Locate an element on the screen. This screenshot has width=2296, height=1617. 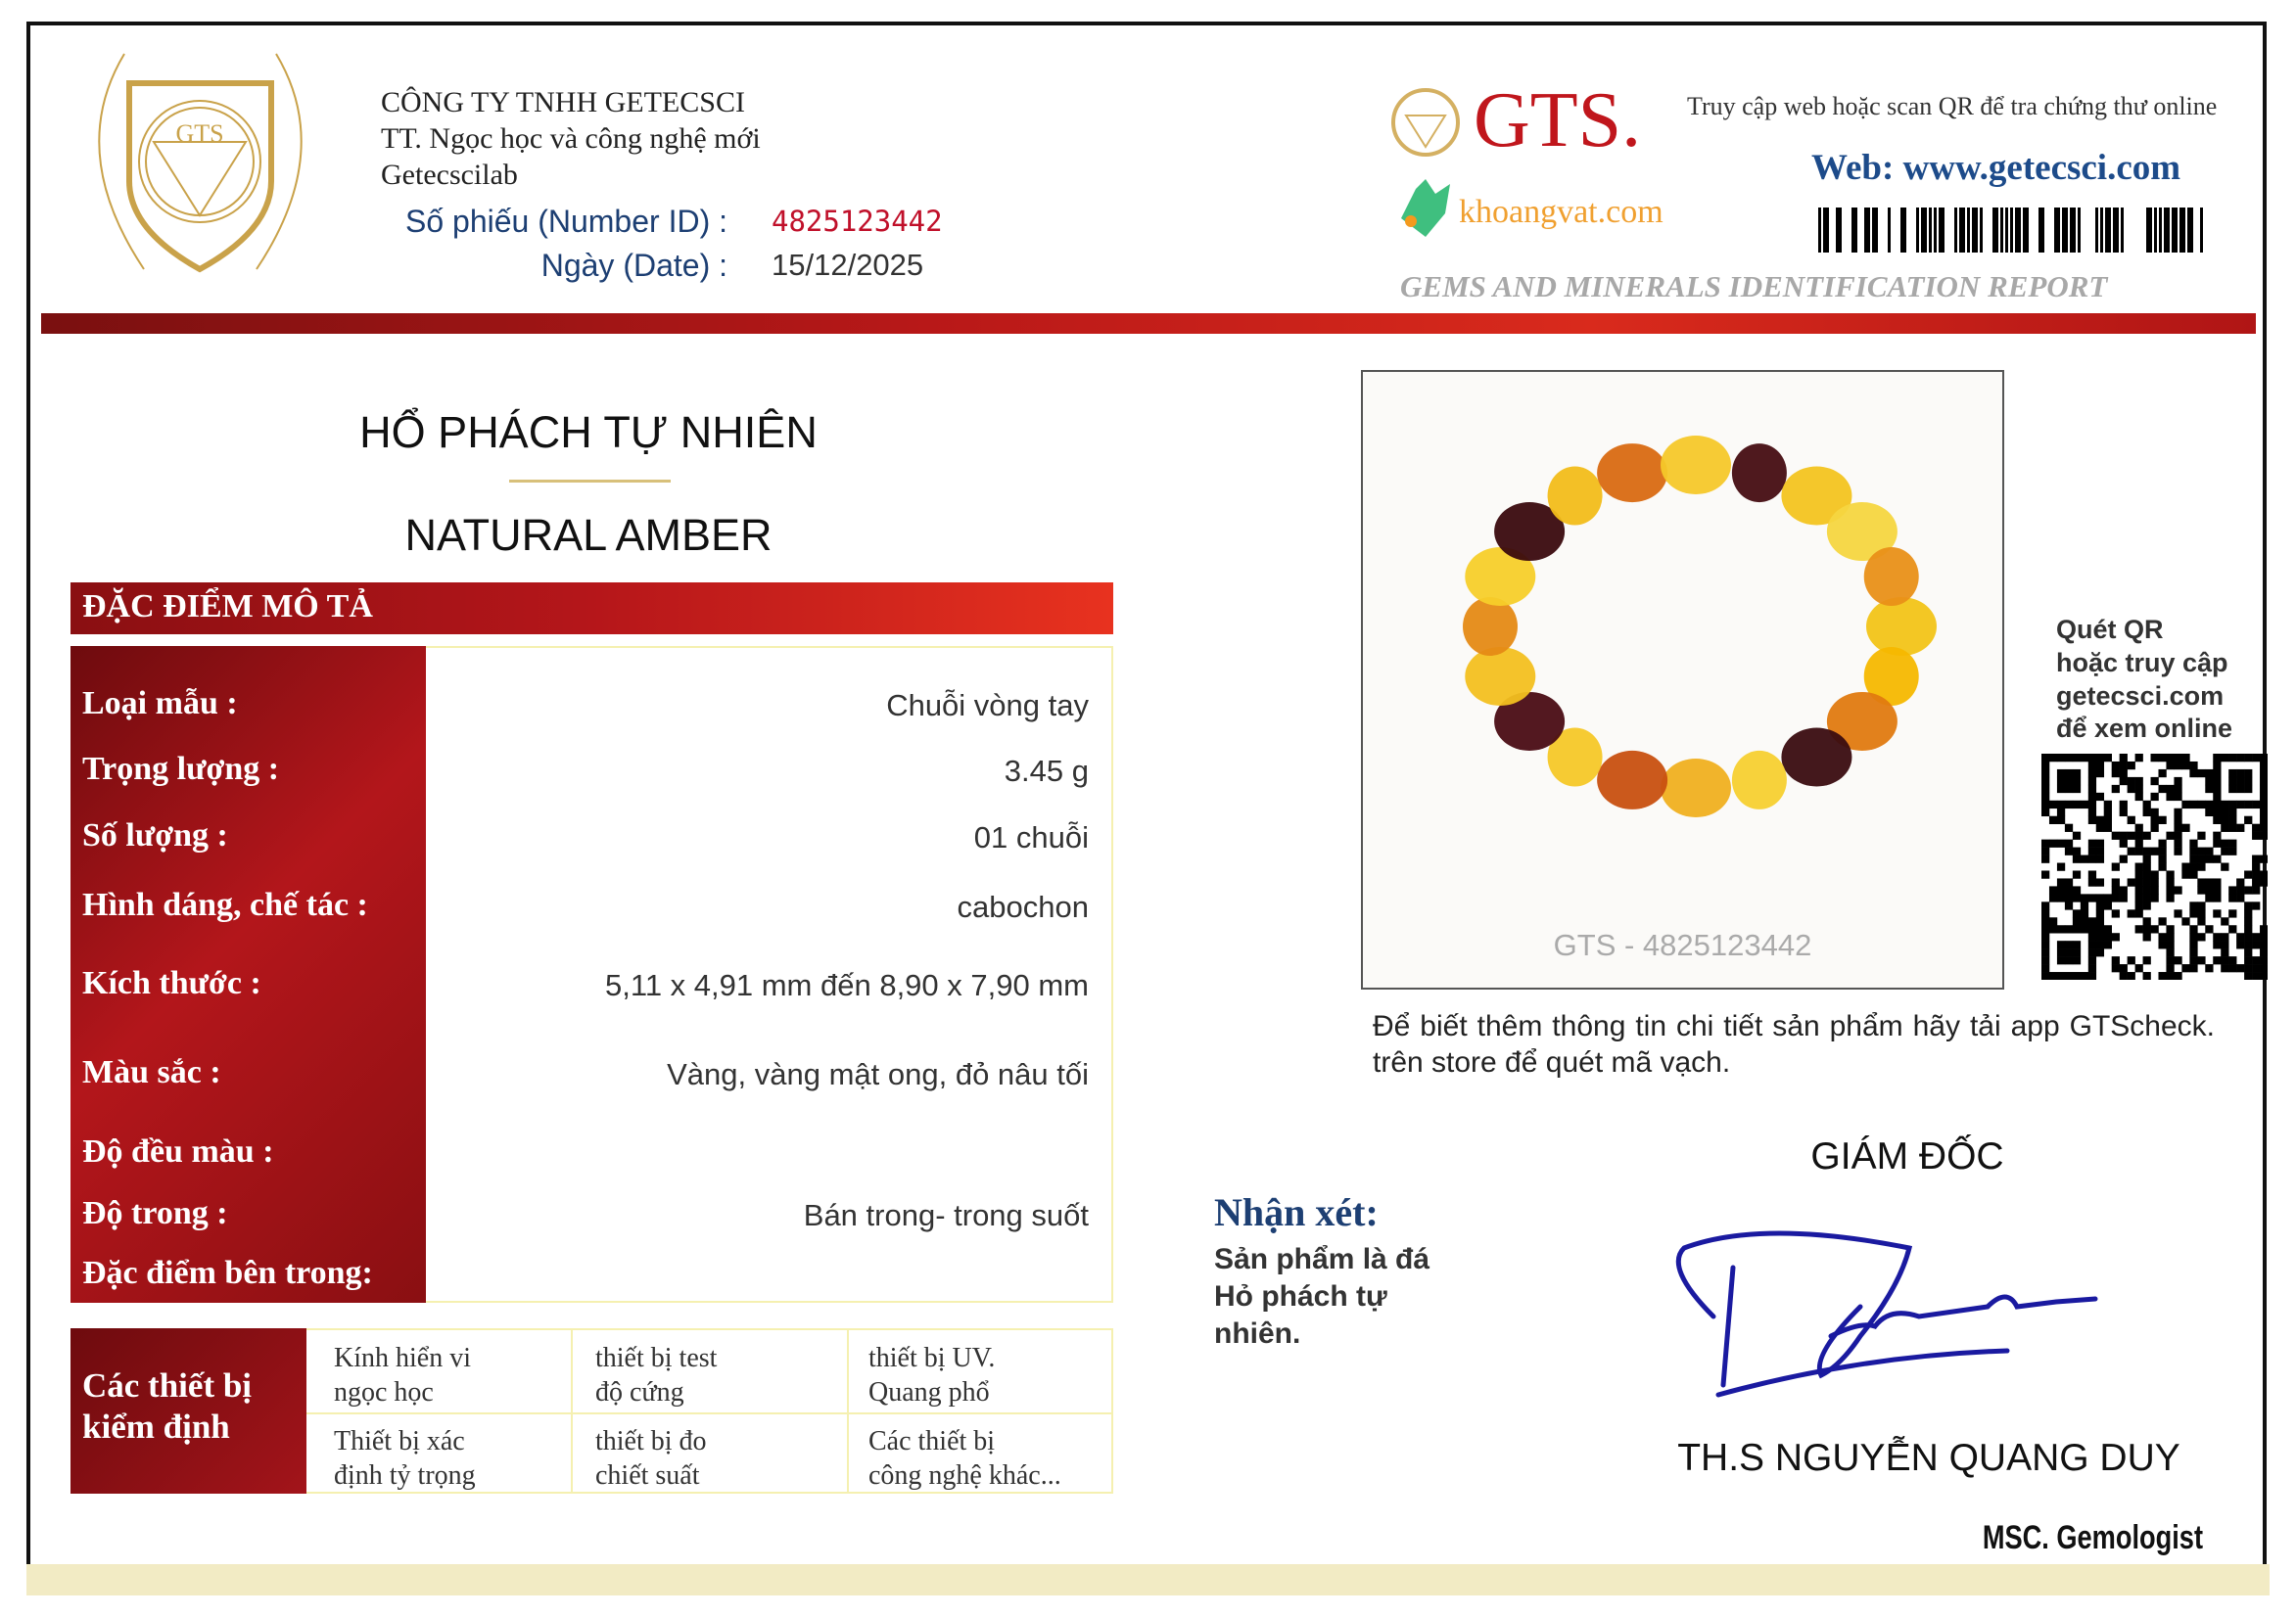
website-link: Web: www.getecsci.com is located at coordinates (1996, 168).